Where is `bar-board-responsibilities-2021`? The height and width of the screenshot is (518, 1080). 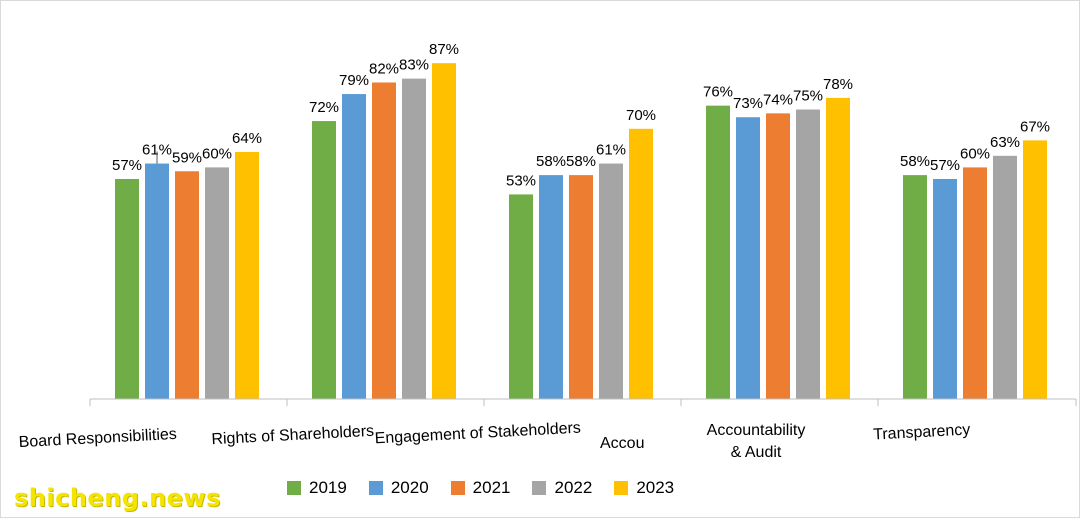 bar-board-responsibilities-2021 is located at coordinates (187, 285).